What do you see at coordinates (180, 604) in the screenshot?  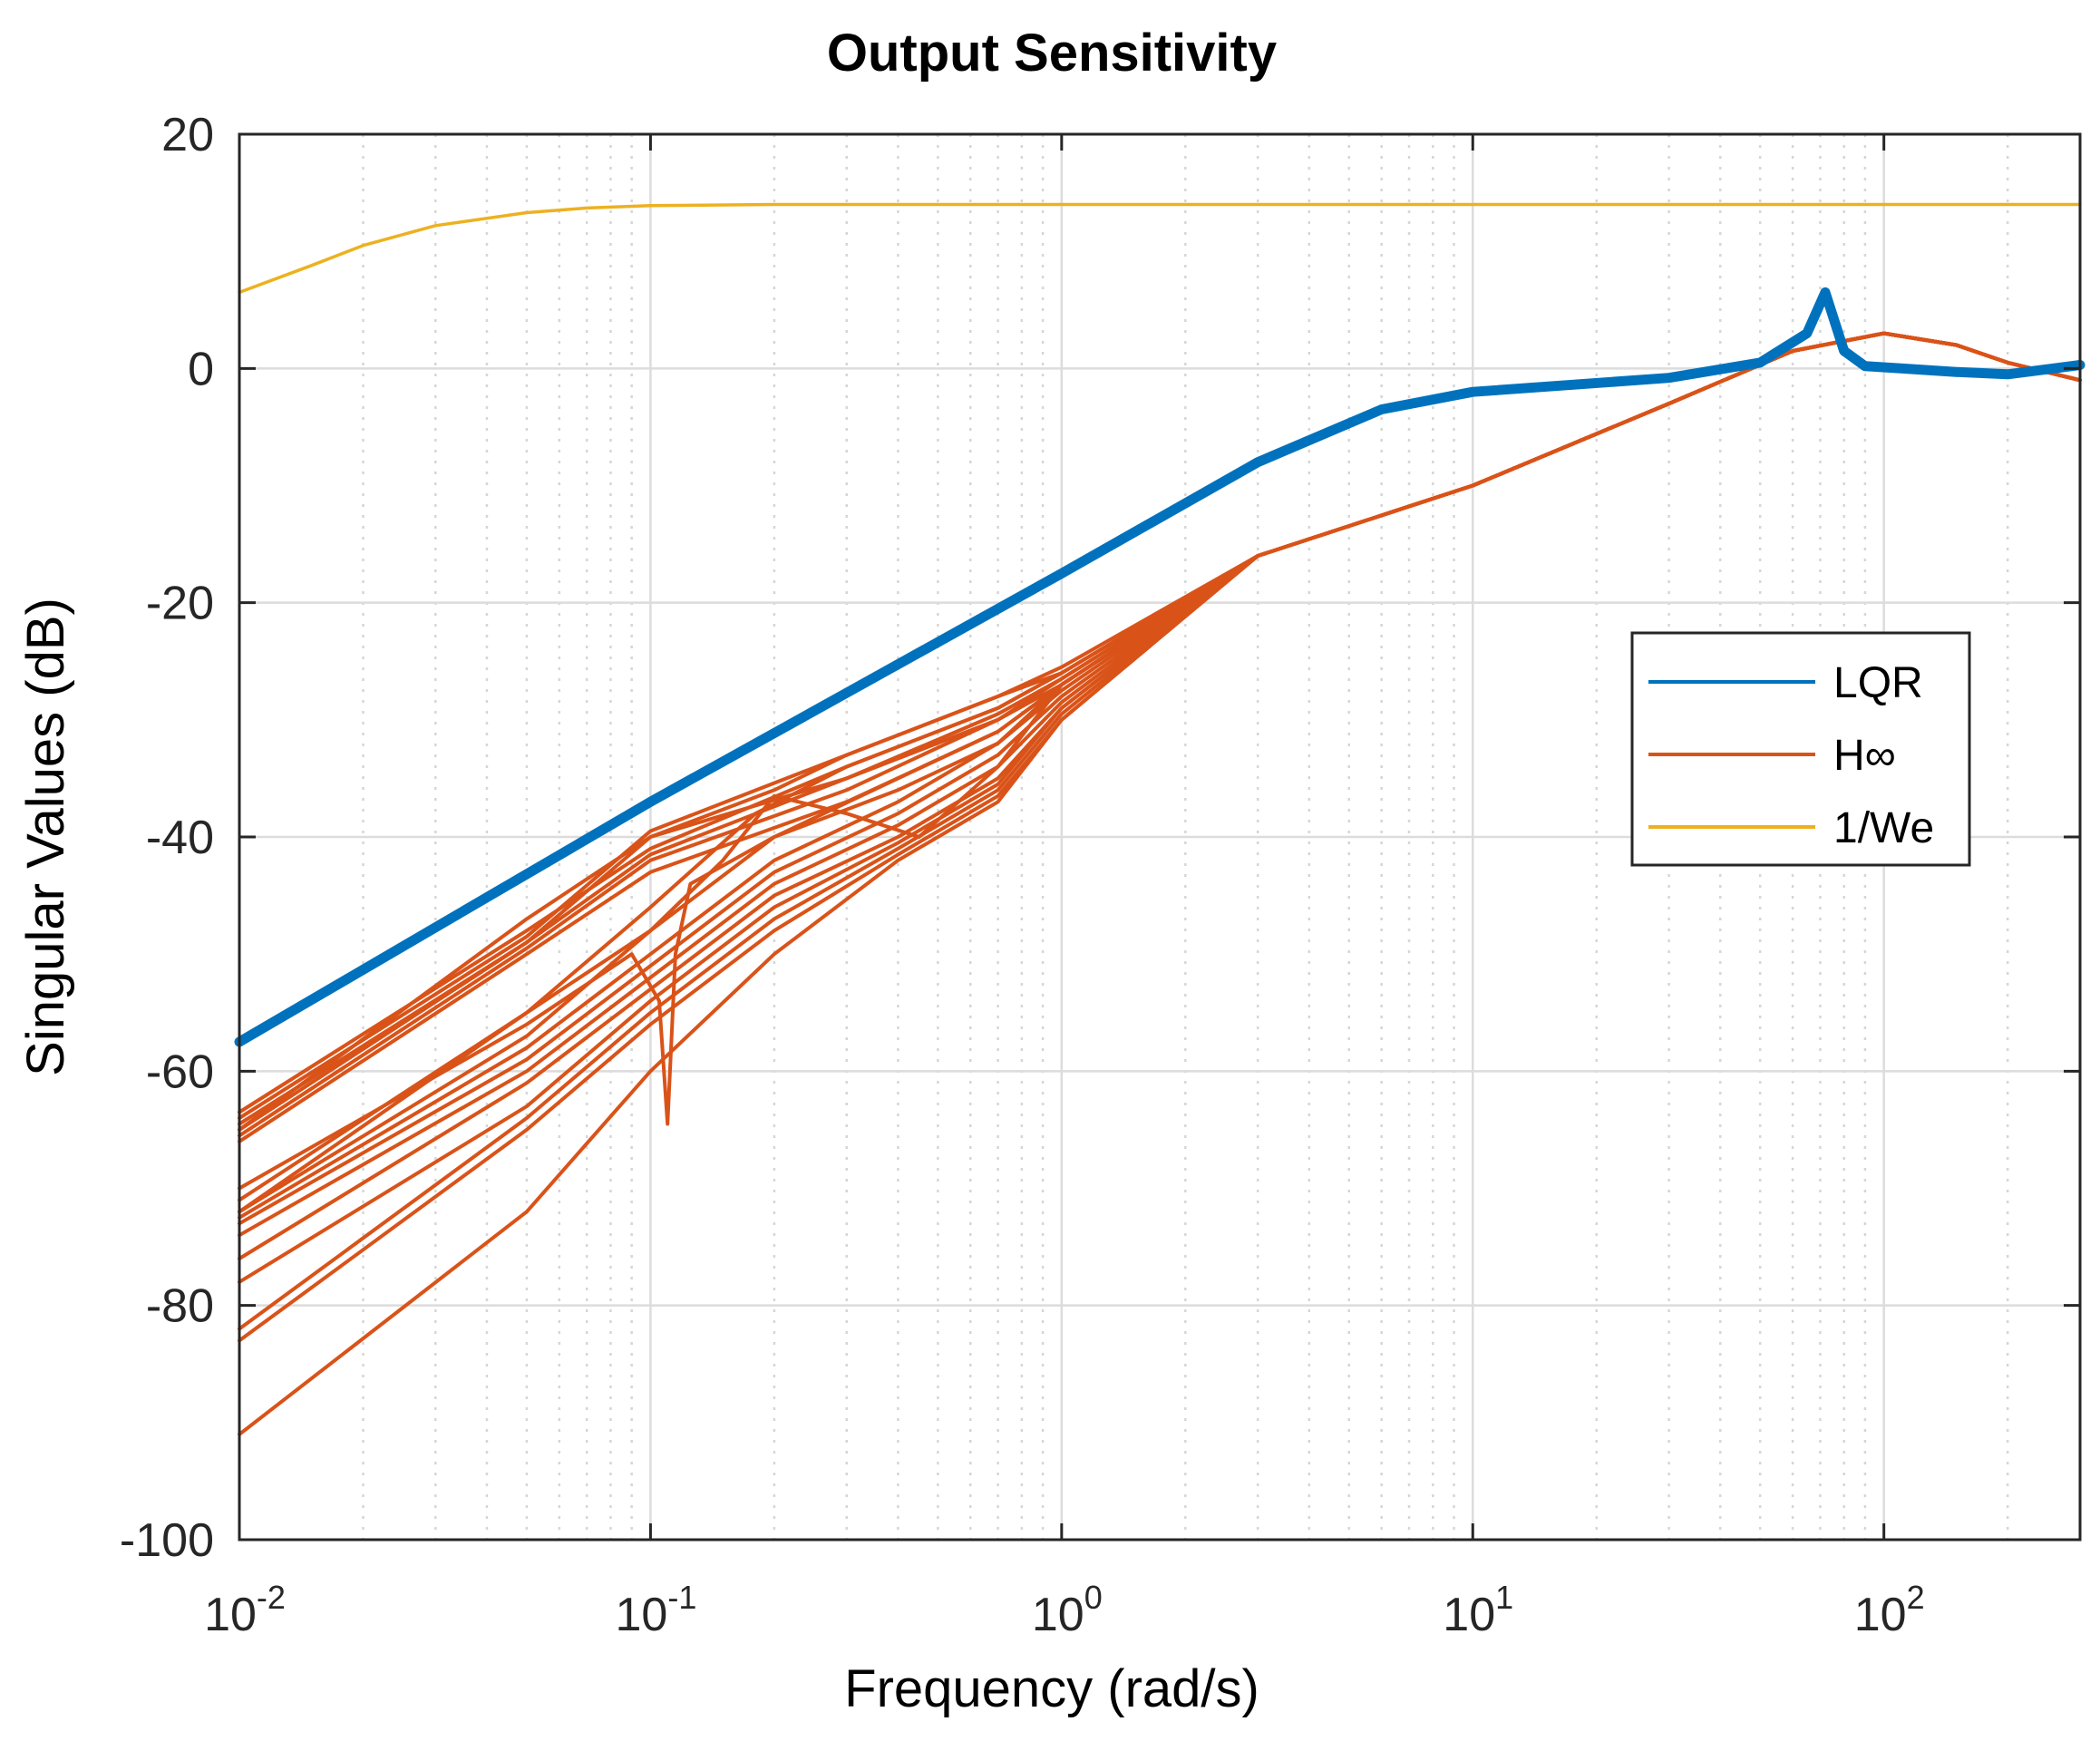 I see `y-tick-label: -20` at bounding box center [180, 604].